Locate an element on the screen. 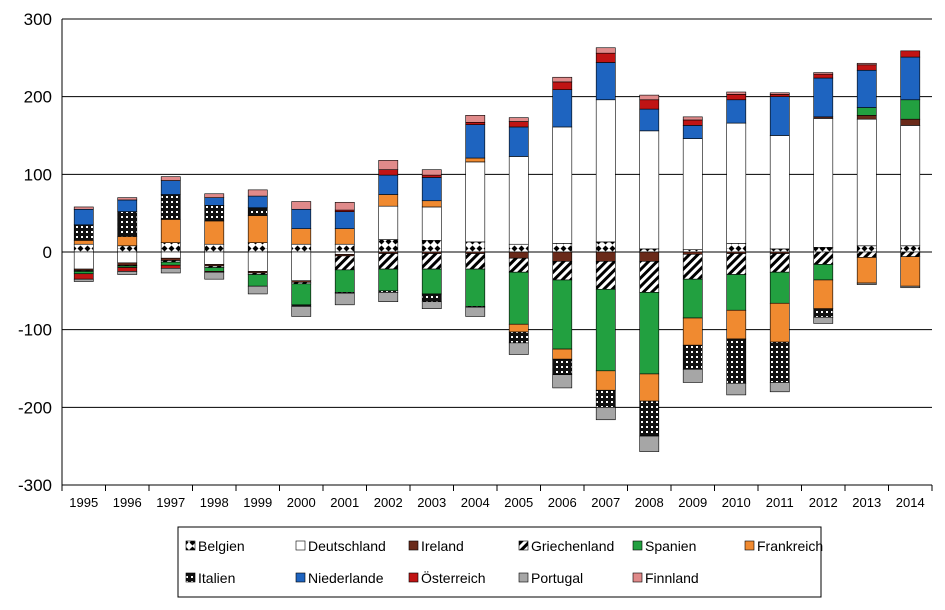 The image size is (945, 610). x-tick-label: 2013 is located at coordinates (866, 502).